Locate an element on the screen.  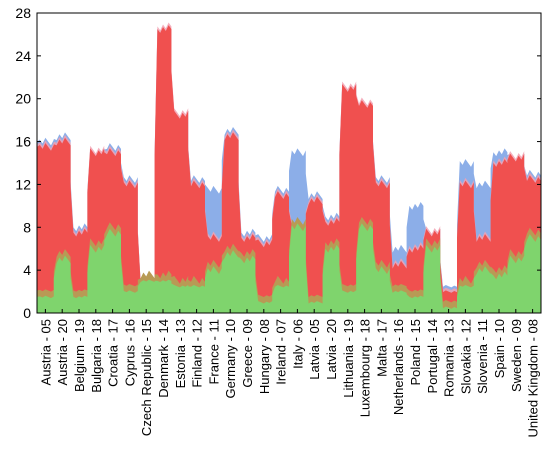
x-tick-label: Estonia - 13 is located at coordinates (180, 353).